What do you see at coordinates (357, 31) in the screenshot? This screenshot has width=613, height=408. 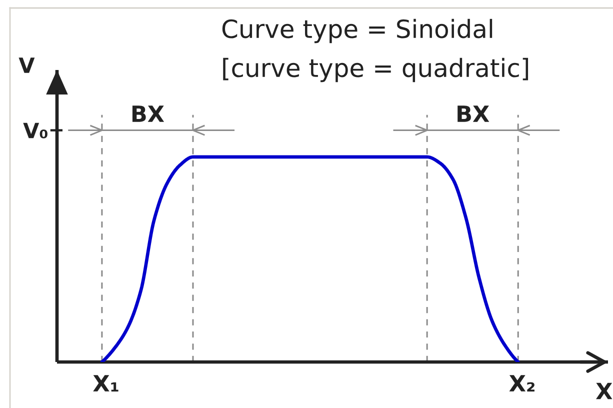 I see `chart-title: Curve type = Sinoidal` at bounding box center [357, 31].